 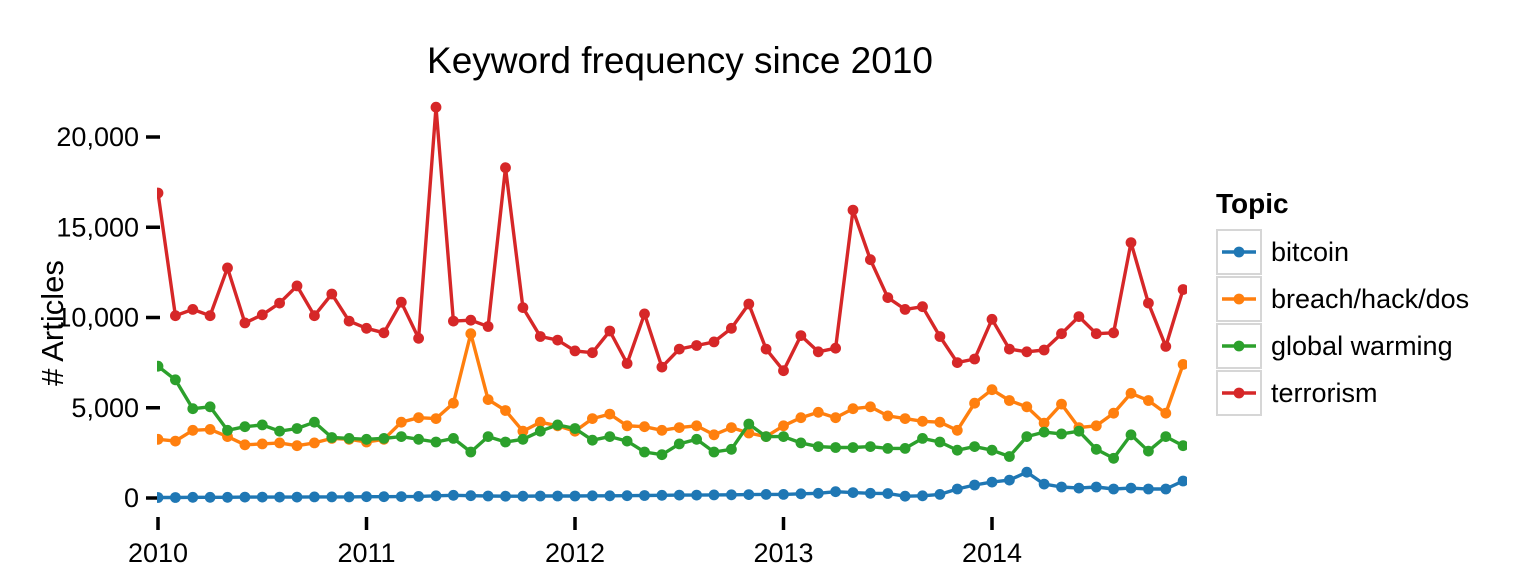 What do you see at coordinates (105, 408) in the screenshot?
I see `y-tick-label: 5,000` at bounding box center [105, 408].